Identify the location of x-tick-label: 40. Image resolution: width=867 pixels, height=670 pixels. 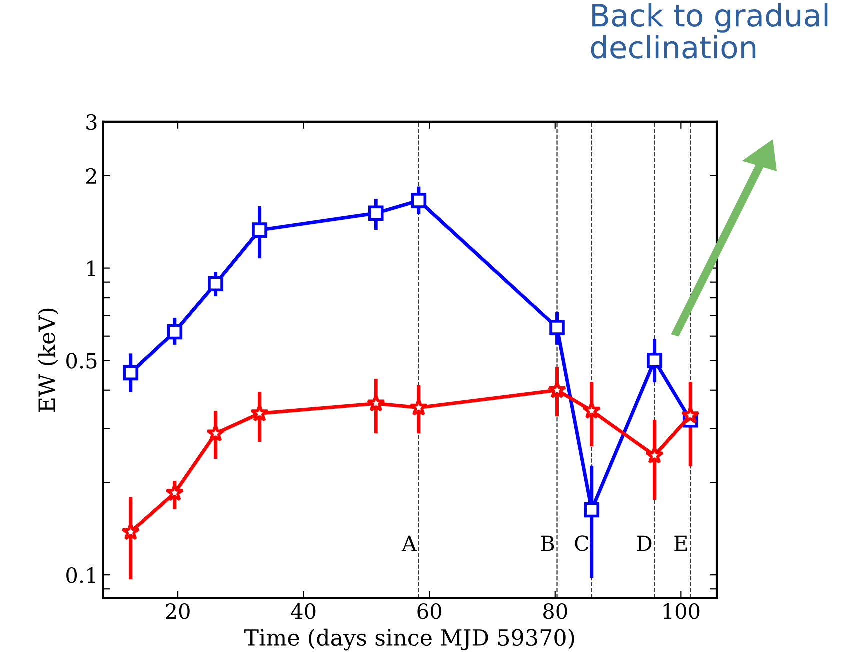
(303, 612).